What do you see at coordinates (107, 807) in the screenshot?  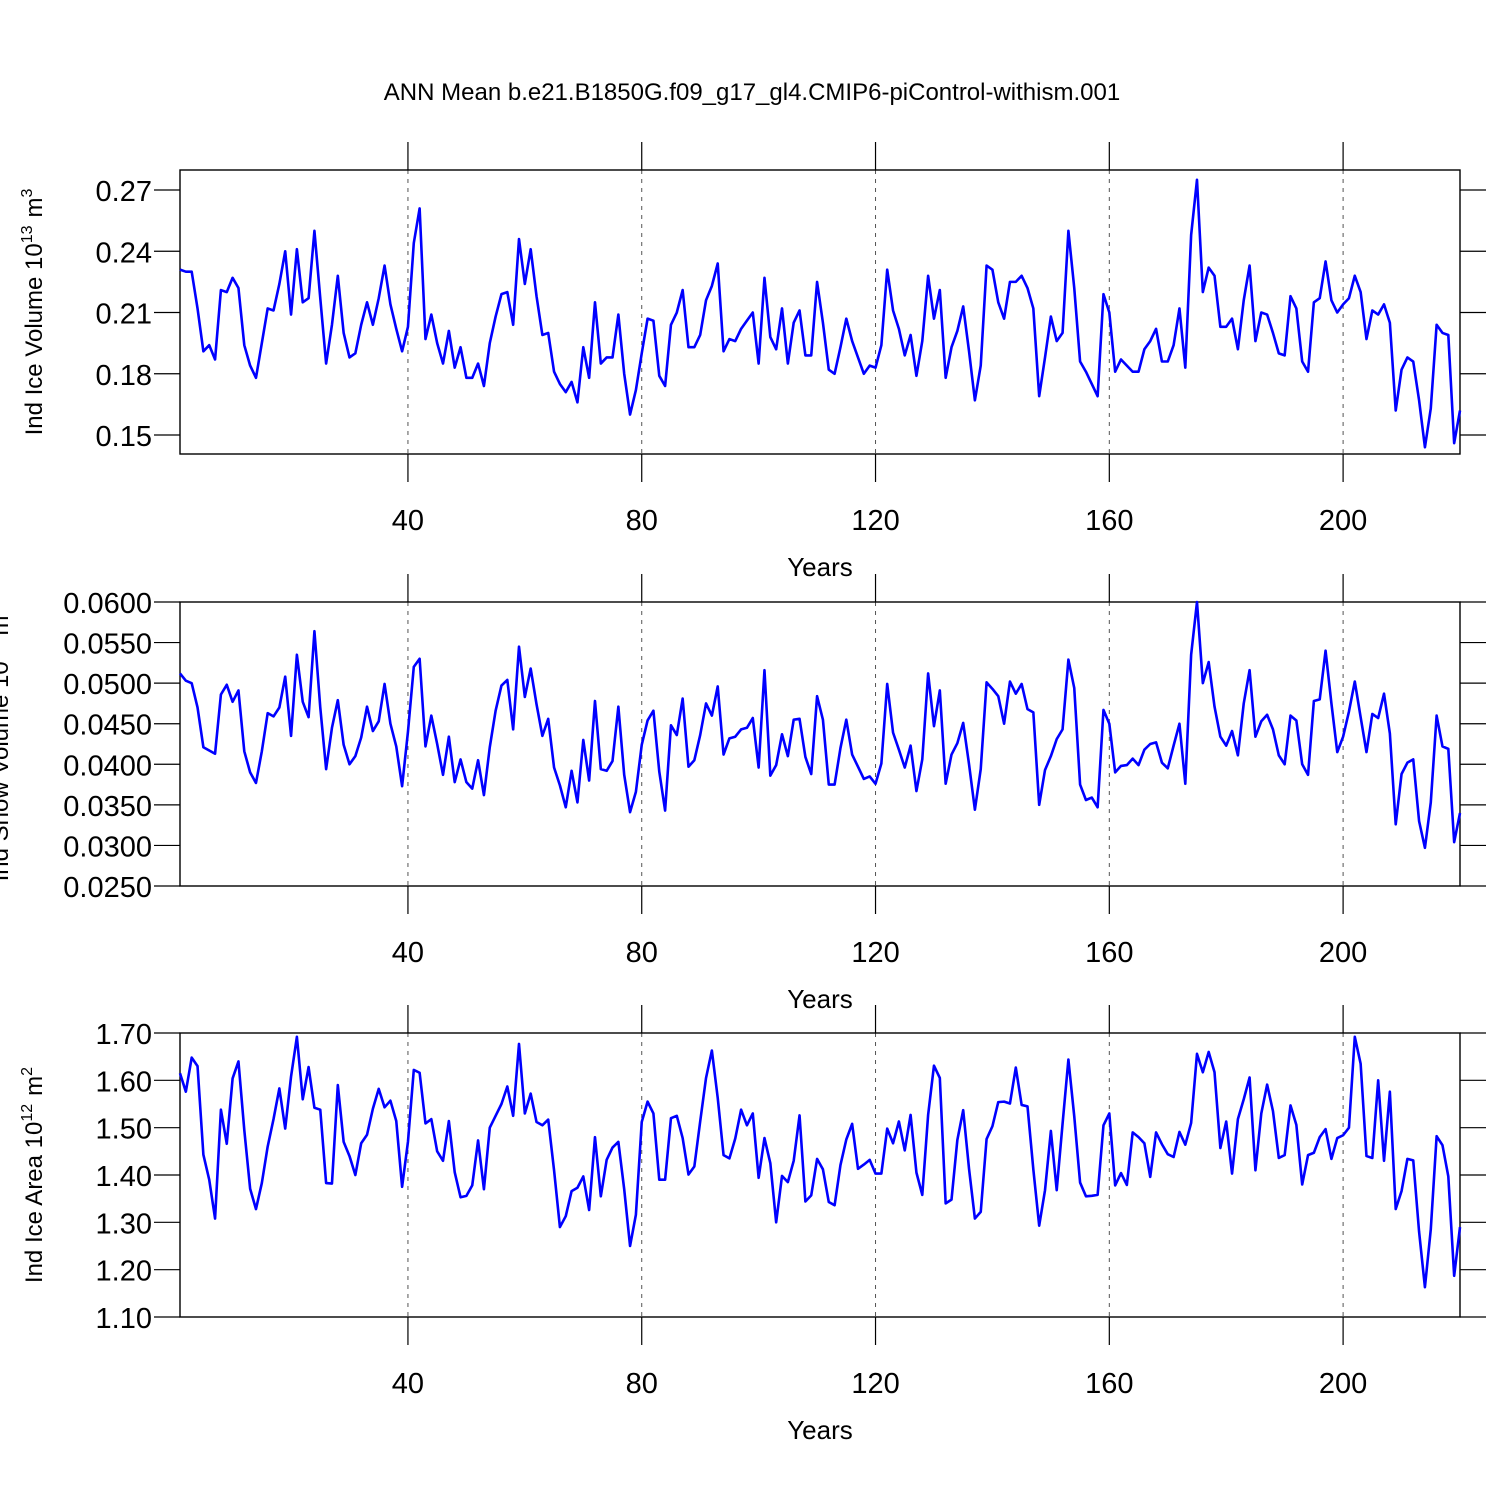 I see `y-tick-label: 0.0350` at bounding box center [107, 807].